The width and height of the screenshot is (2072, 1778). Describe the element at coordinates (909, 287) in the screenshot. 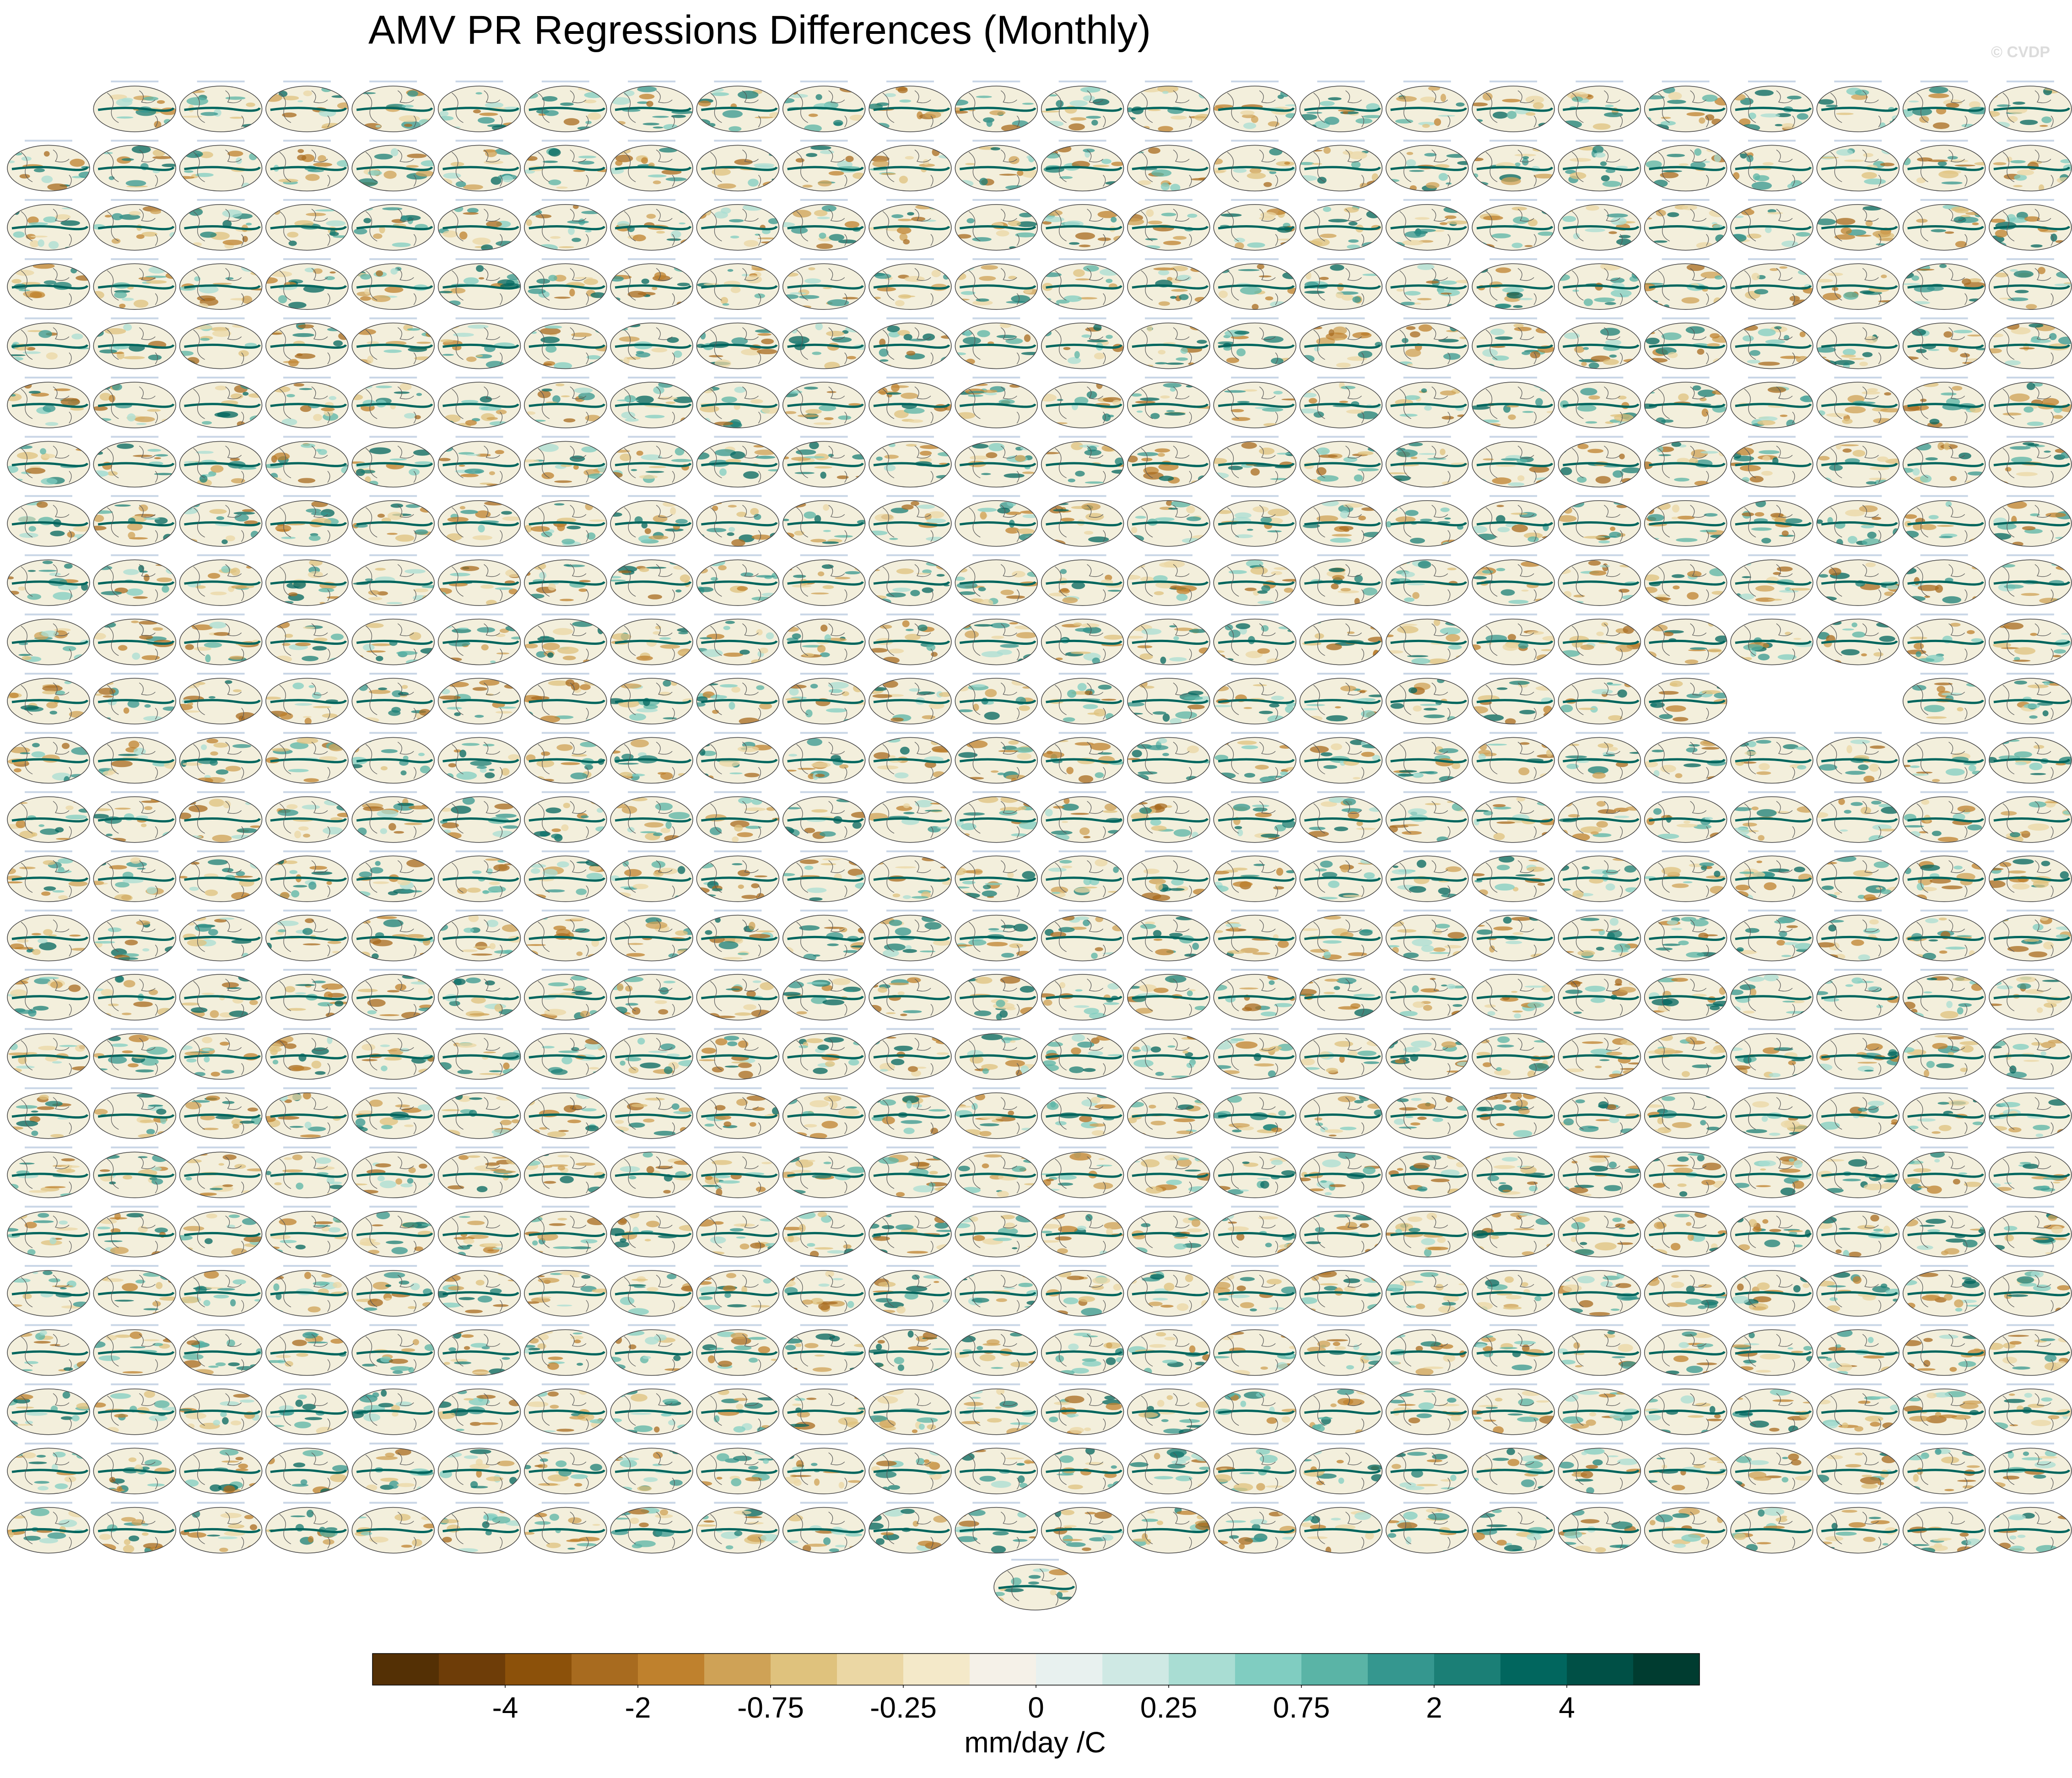

I see `map-field` at that location.